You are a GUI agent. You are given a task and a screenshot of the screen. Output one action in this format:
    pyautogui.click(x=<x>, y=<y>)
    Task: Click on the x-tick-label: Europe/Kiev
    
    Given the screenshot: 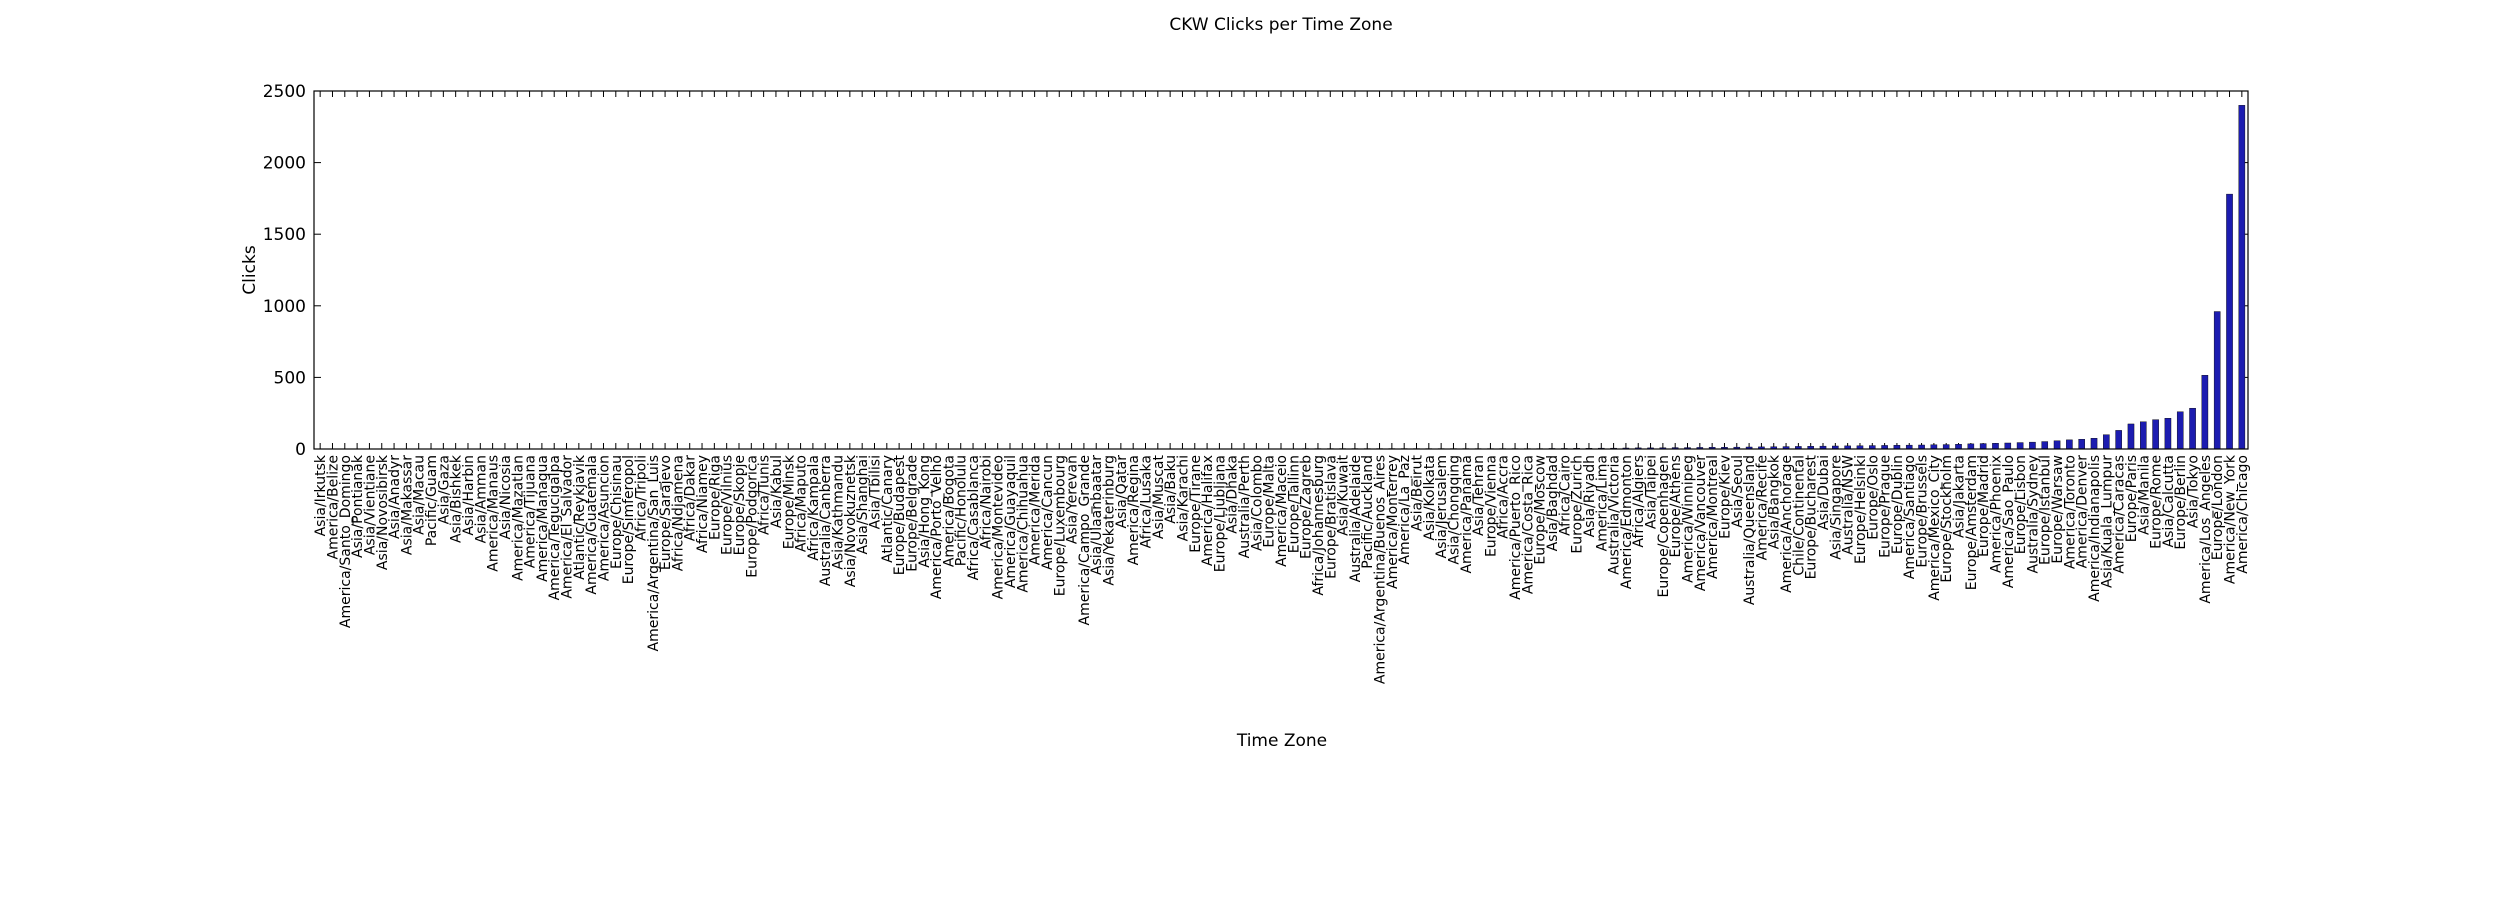 What is the action you would take?
    pyautogui.click(x=1725, y=497)
    